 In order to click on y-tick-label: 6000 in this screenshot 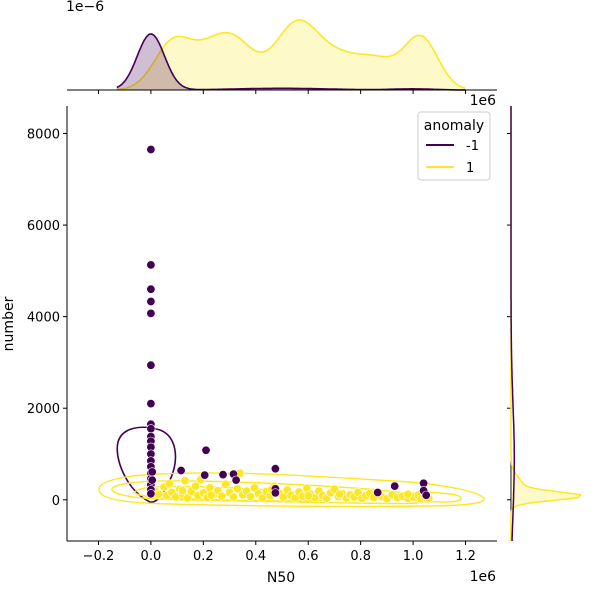, I will do `click(43, 226)`.